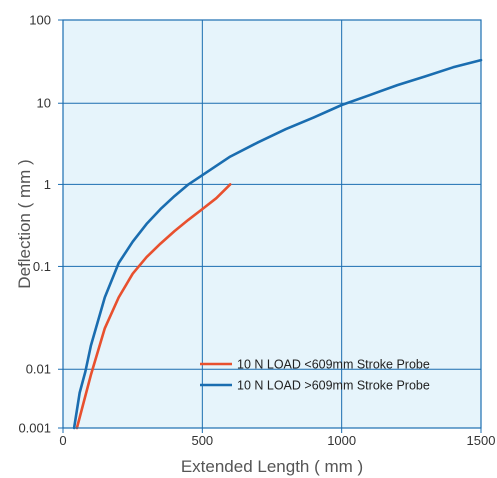  I want to click on legend-label: 10 N LOAD <609mm Stroke Probe, so click(333, 365).